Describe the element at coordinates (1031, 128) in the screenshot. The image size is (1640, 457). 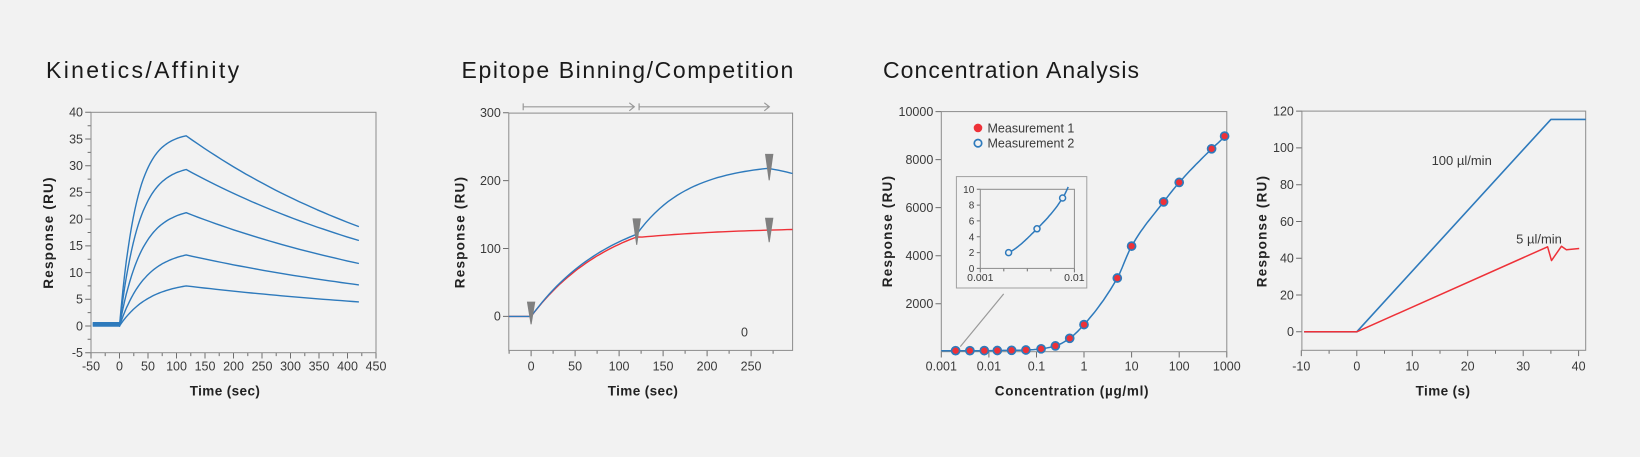
I see `svg-text: Measurement 1` at that location.